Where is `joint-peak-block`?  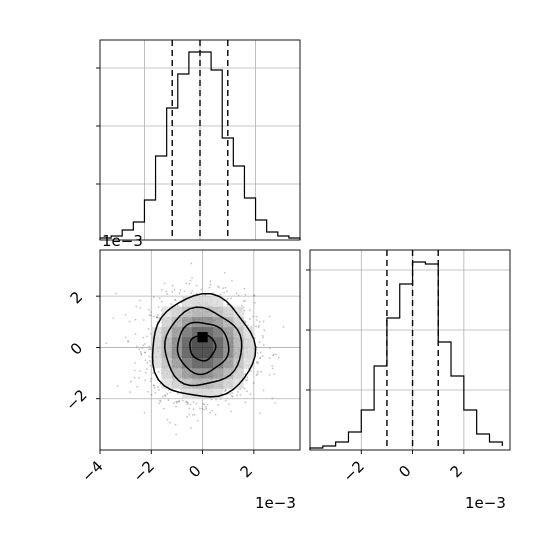 joint-peak-block is located at coordinates (202, 337).